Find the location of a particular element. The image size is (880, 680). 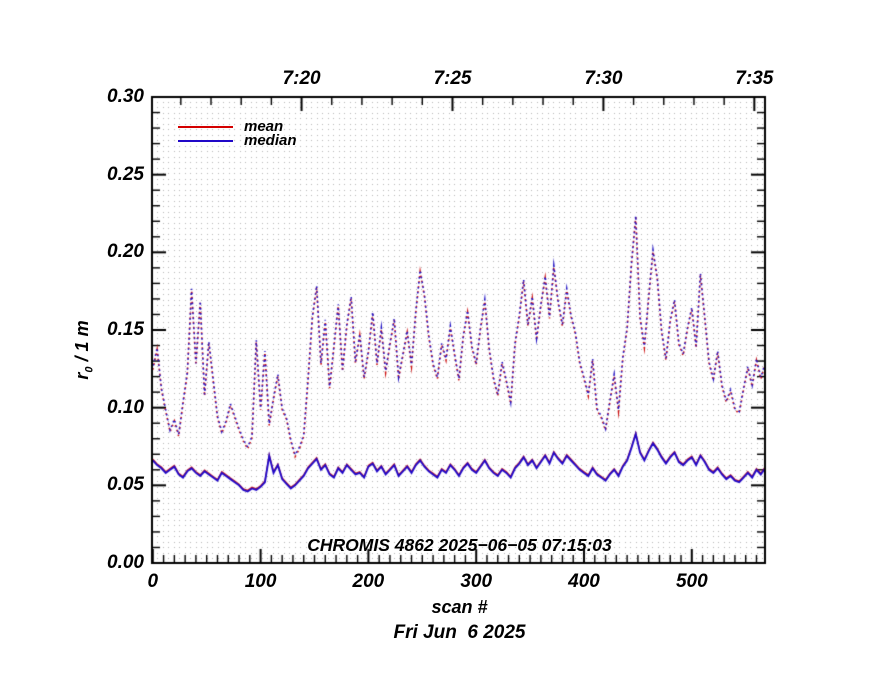

top-time-tick-label: 7:35 is located at coordinates (754, 78).